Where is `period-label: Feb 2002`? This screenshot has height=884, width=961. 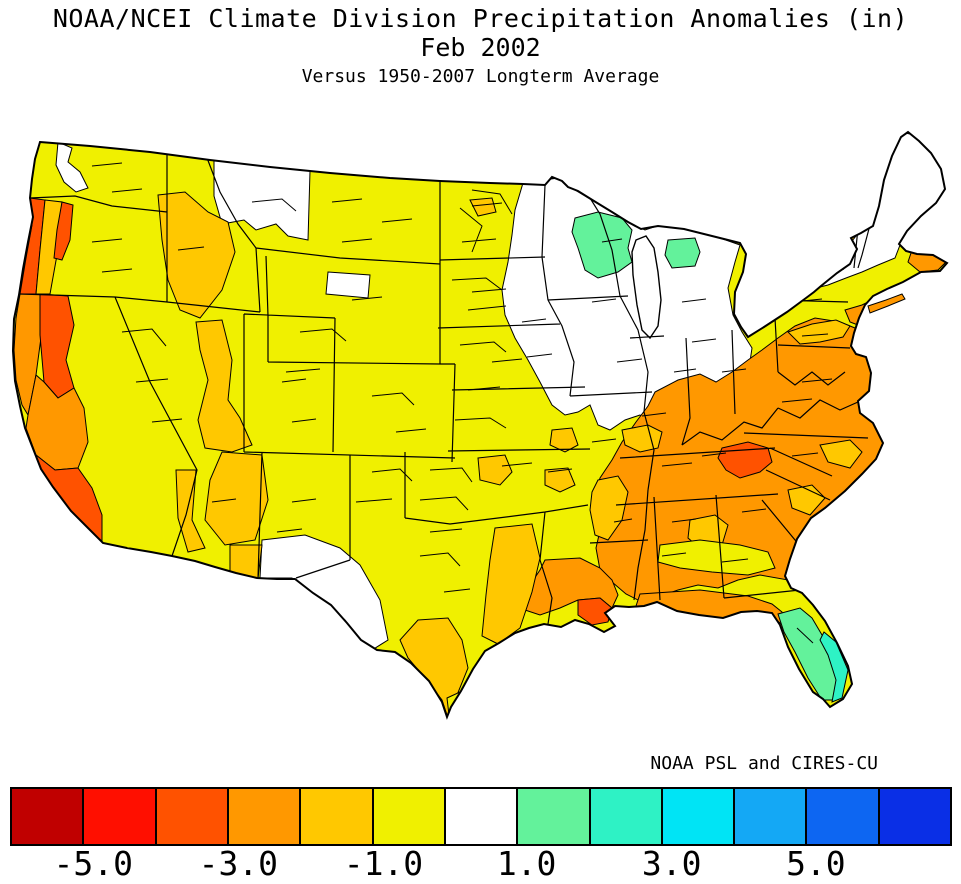 period-label: Feb 2002 is located at coordinates (480, 47).